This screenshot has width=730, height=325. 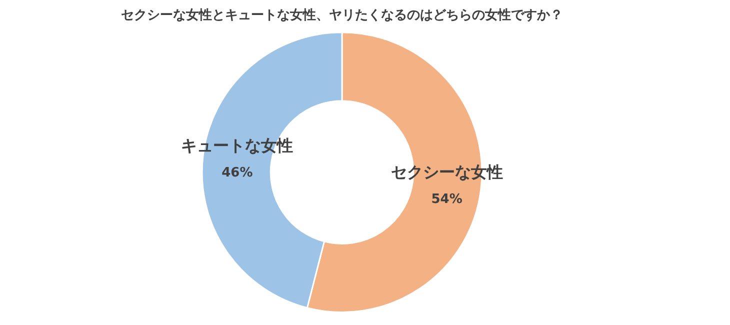 I want to click on data-label: 54%, so click(x=446, y=199).